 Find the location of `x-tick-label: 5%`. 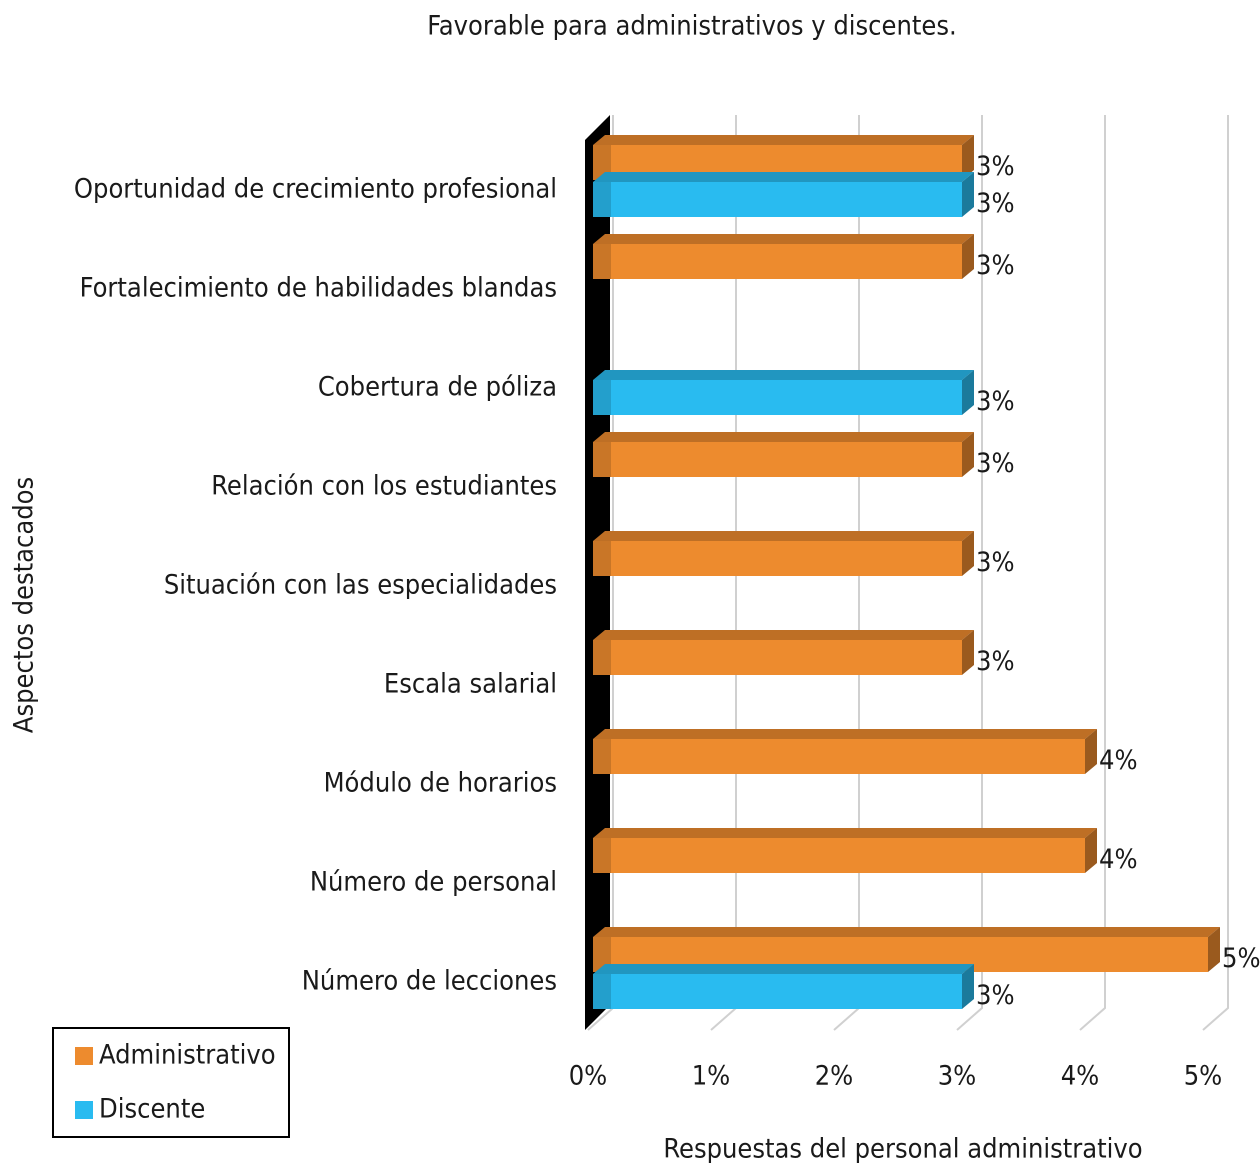

x-tick-label: 5% is located at coordinates (1203, 1076).